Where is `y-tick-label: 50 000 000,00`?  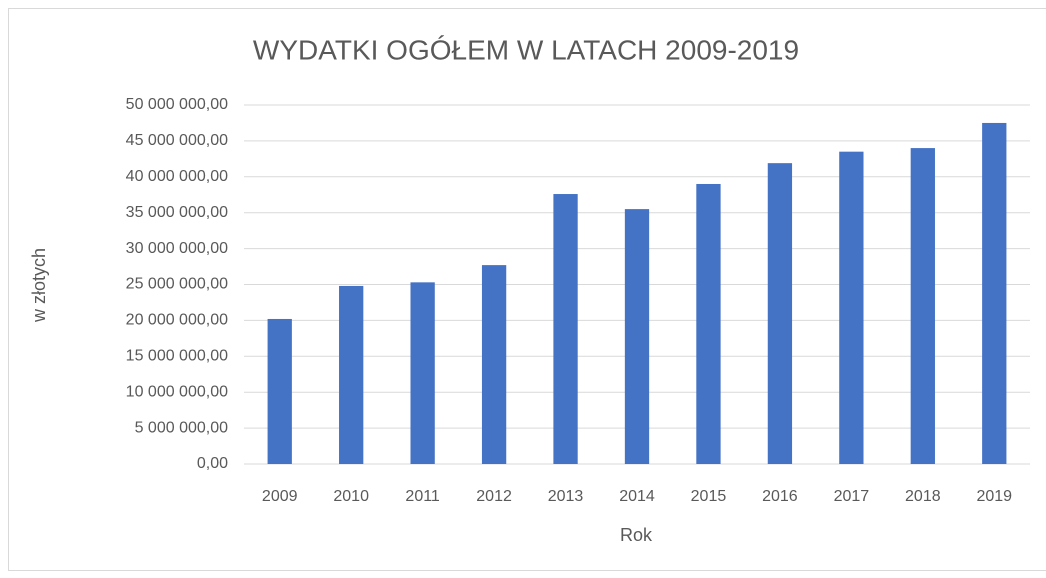 y-tick-label: 50 000 000,00 is located at coordinates (177, 104).